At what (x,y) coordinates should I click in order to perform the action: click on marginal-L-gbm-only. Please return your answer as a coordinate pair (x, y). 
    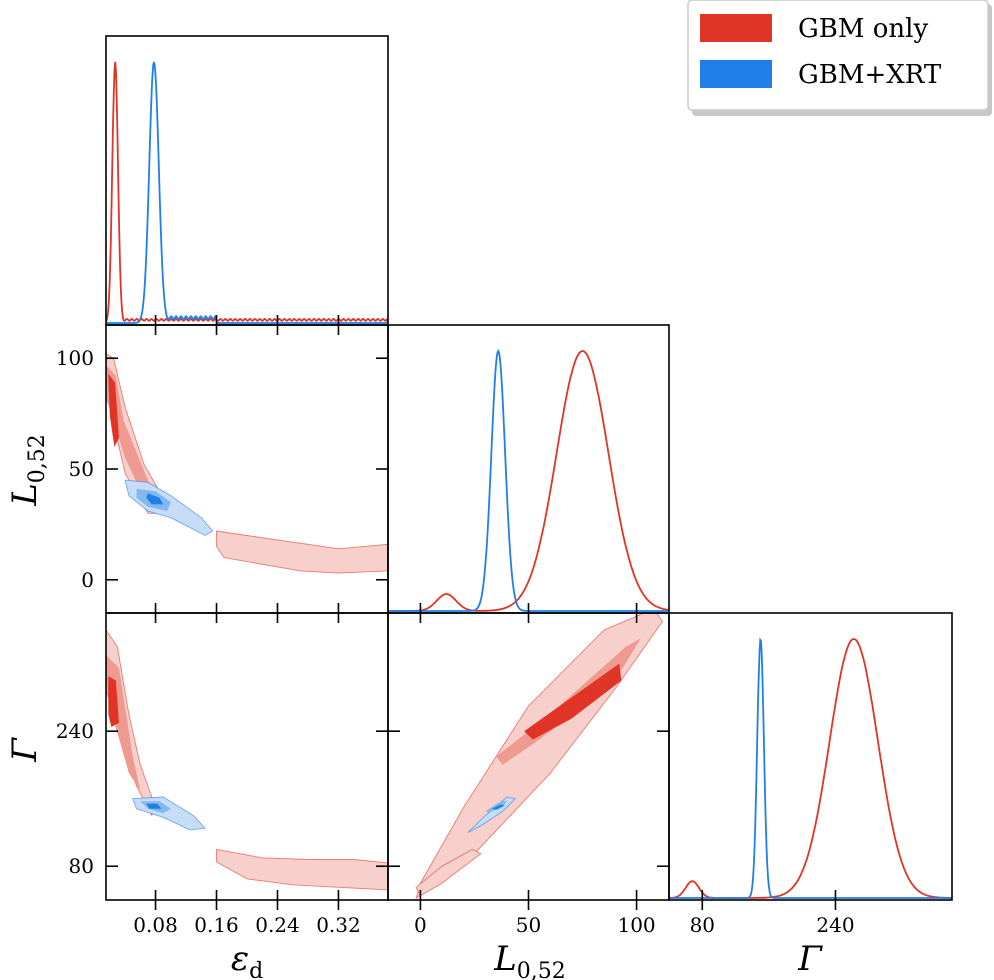
    Looking at the image, I should click on (528, 481).